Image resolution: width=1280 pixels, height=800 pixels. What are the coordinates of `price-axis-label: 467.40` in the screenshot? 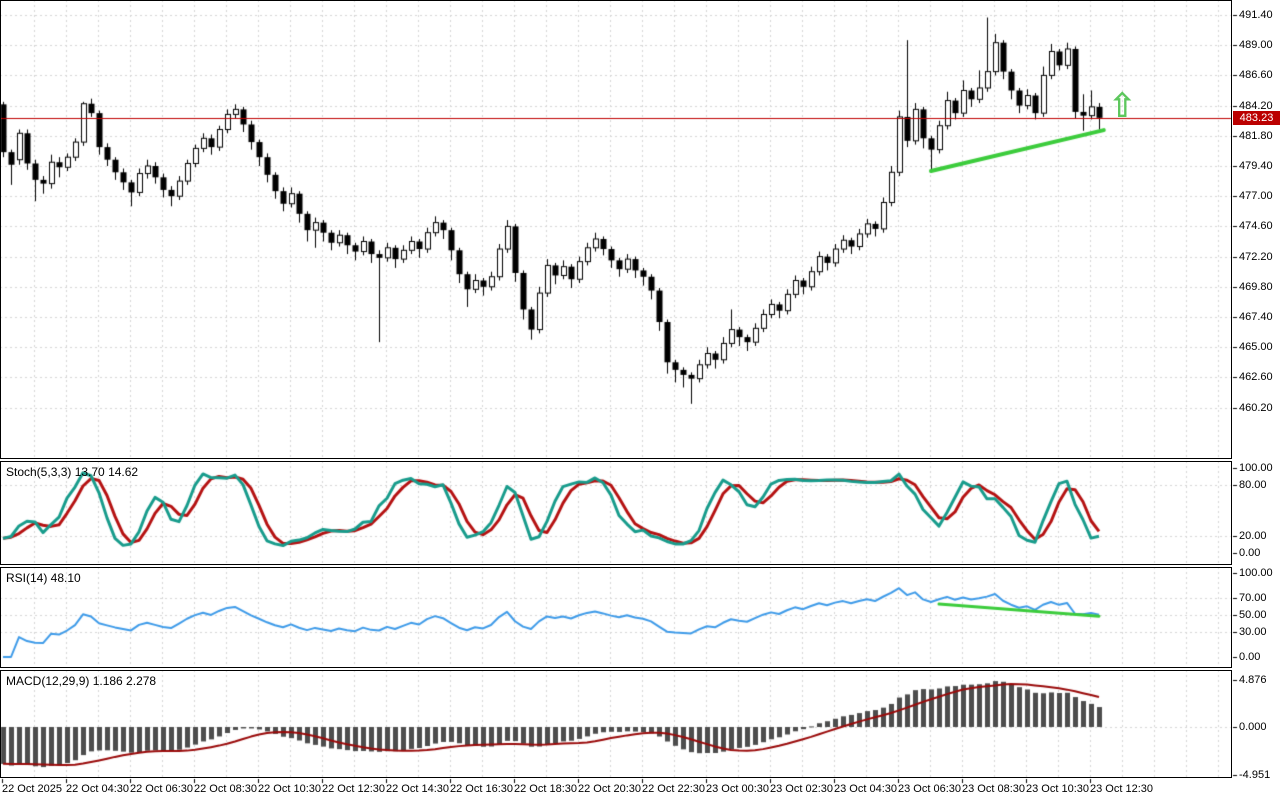 It's located at (1256, 316).